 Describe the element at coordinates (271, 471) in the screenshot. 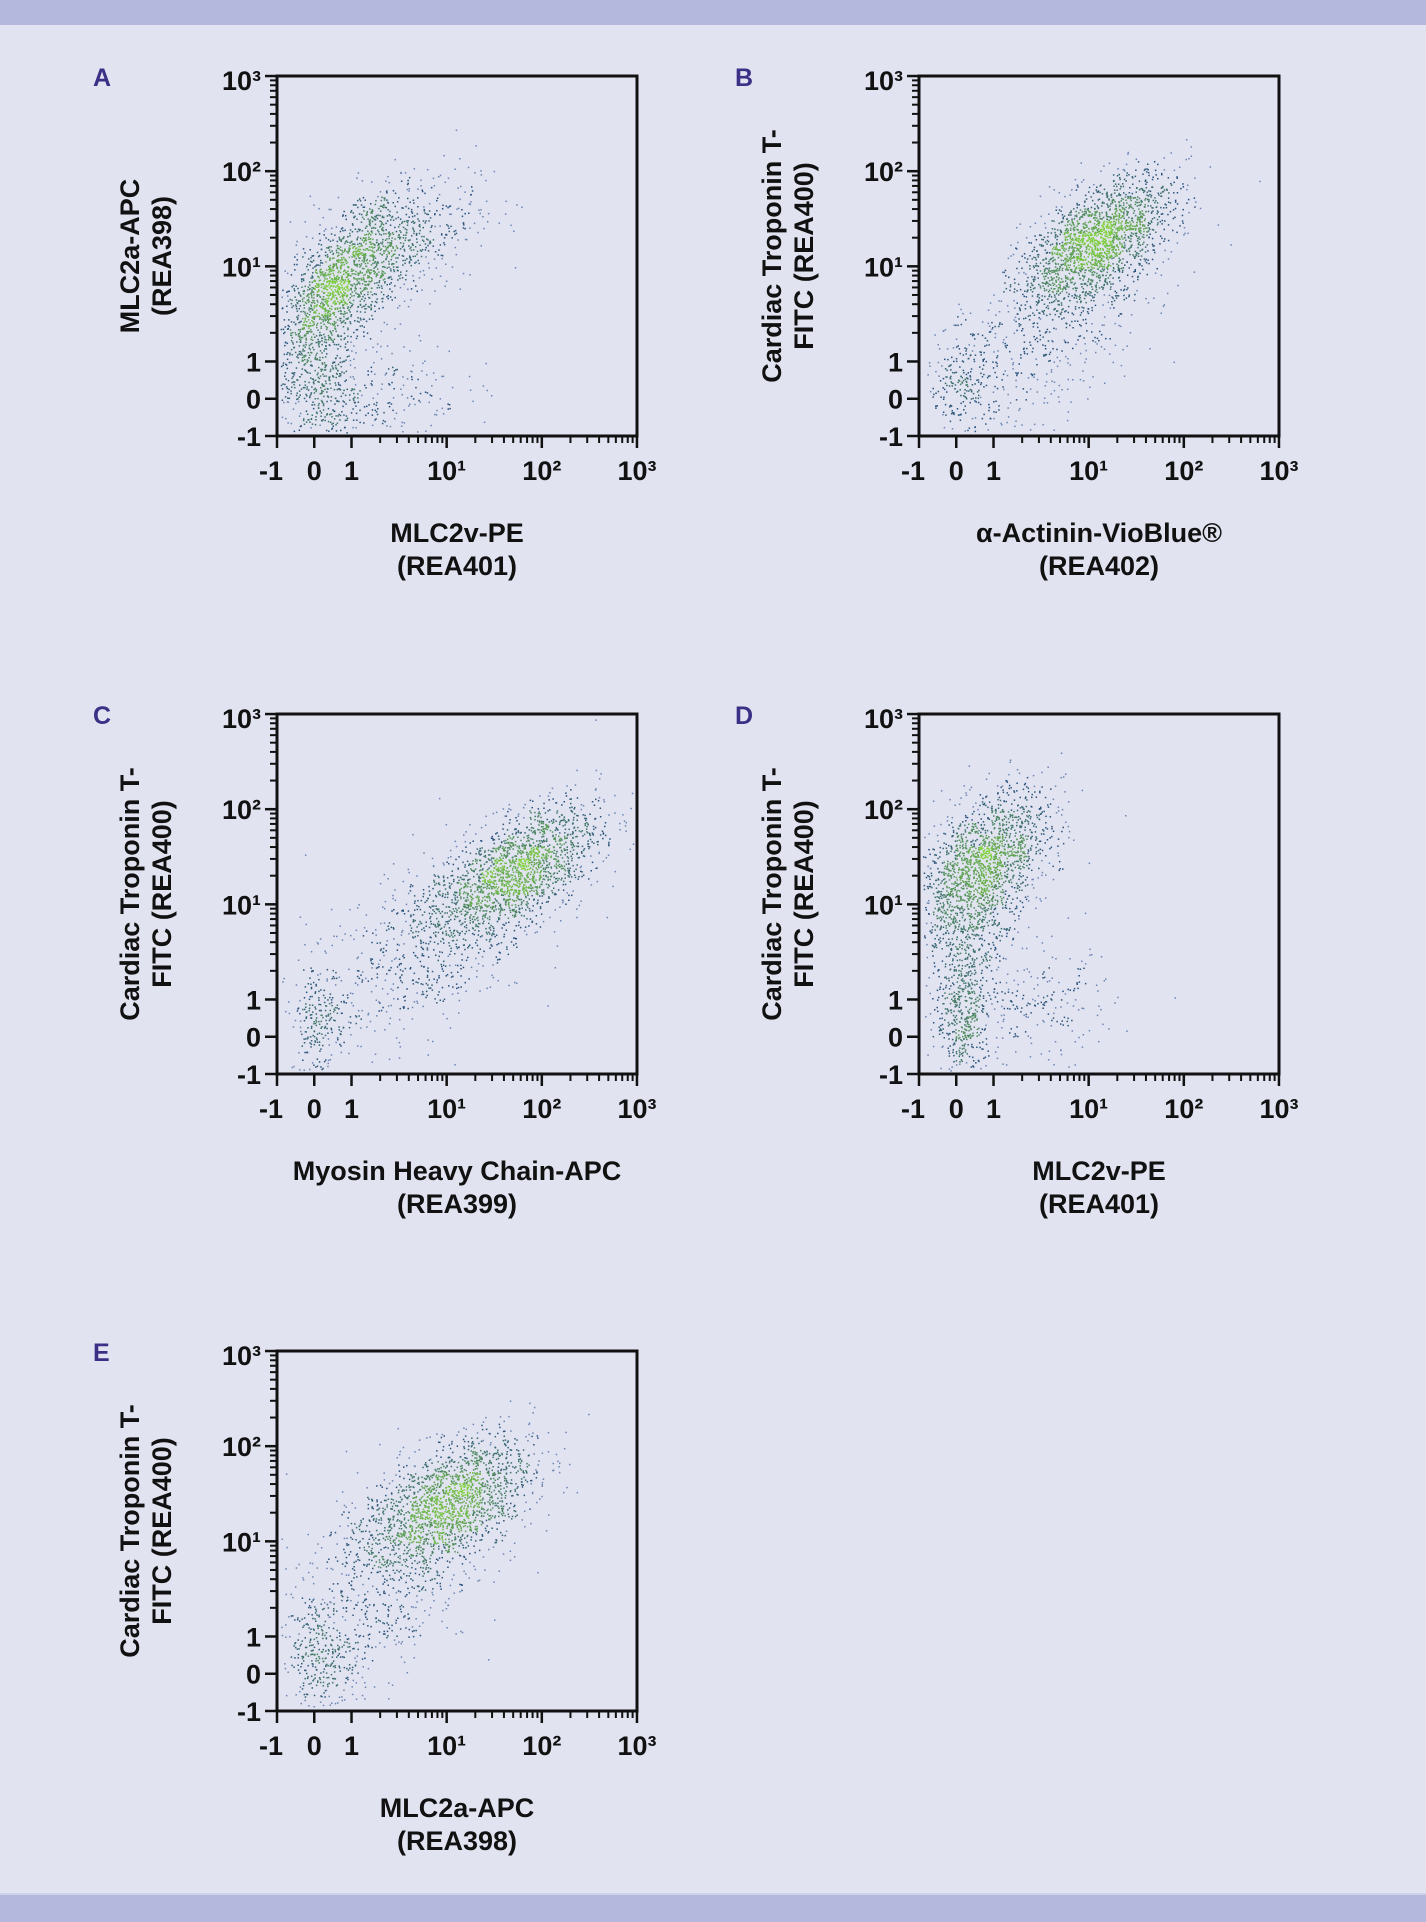

I see `x-tick-label: -1` at that location.